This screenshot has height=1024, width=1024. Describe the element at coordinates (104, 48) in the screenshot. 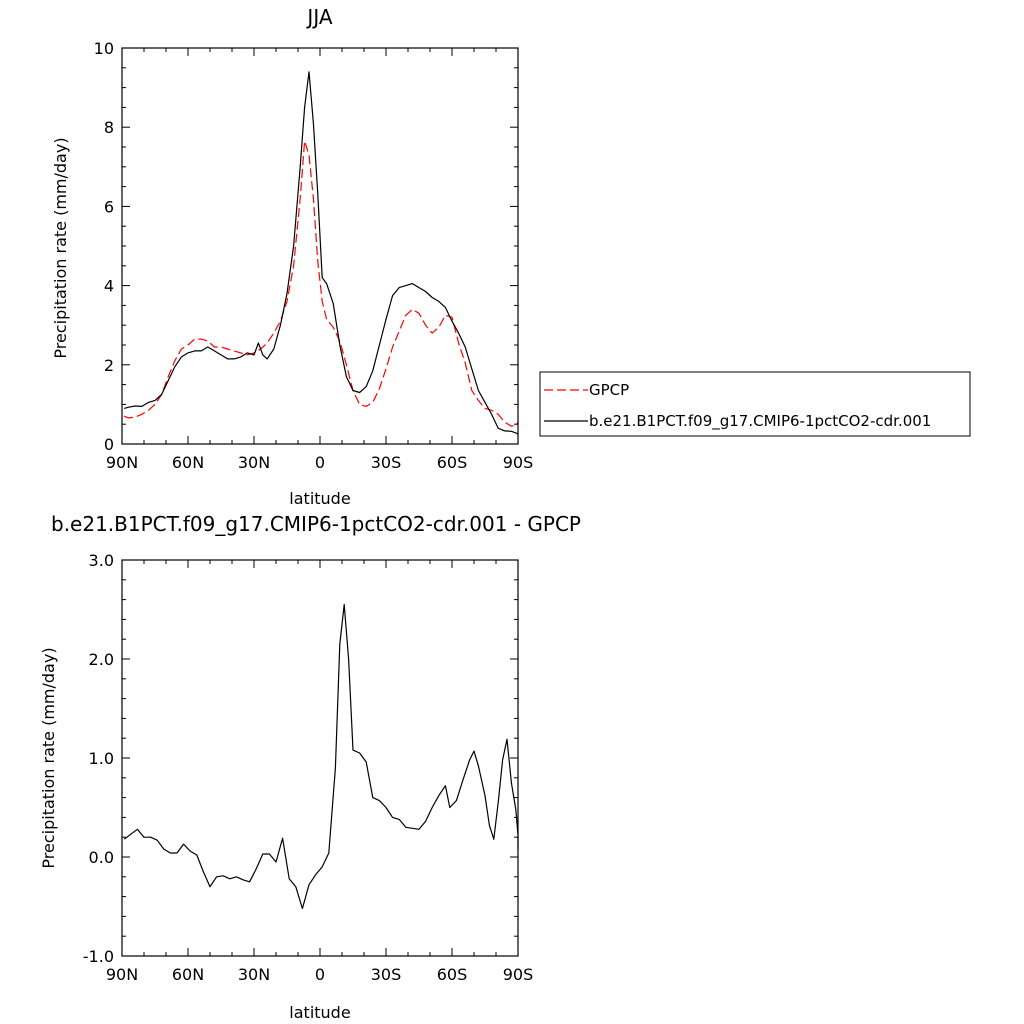

I see `y-tick-label: 10` at that location.